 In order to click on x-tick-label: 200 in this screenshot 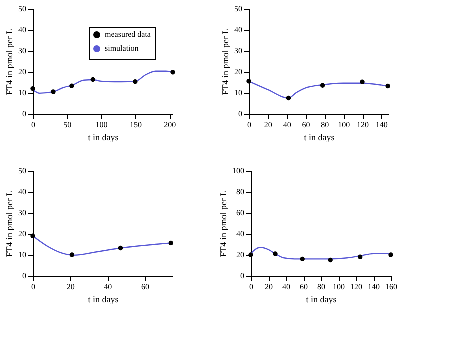, I will do `click(170, 125)`.